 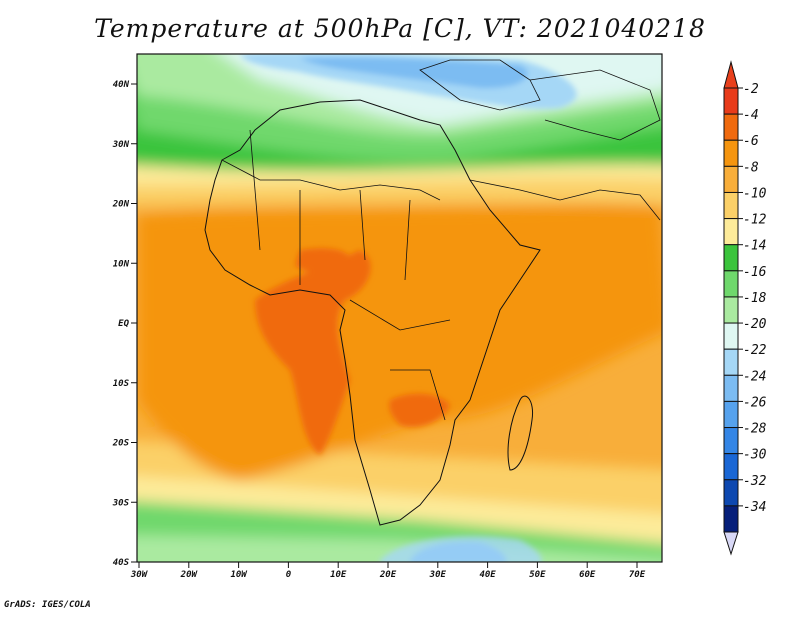 What do you see at coordinates (755, 481) in the screenshot?
I see `colorbar-label: -32` at bounding box center [755, 481].